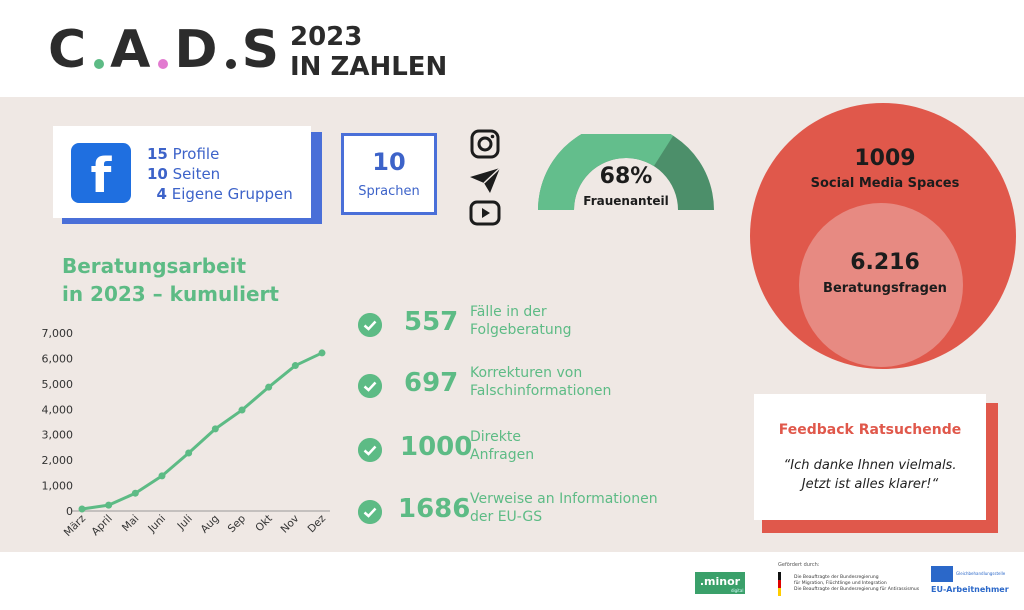 Image resolution: width=1024 pixels, height=610 pixels. Describe the element at coordinates (981, 573) in the screenshot. I see `eu-logo-subtext: Gleichbehandlungsstelle` at that location.